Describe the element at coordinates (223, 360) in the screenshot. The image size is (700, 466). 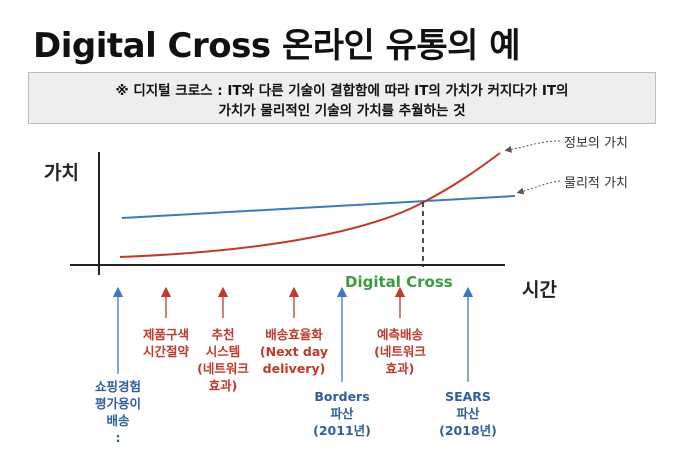
I see `event-recommendation: 추천 시스템 (네트워크 효과)` at that location.